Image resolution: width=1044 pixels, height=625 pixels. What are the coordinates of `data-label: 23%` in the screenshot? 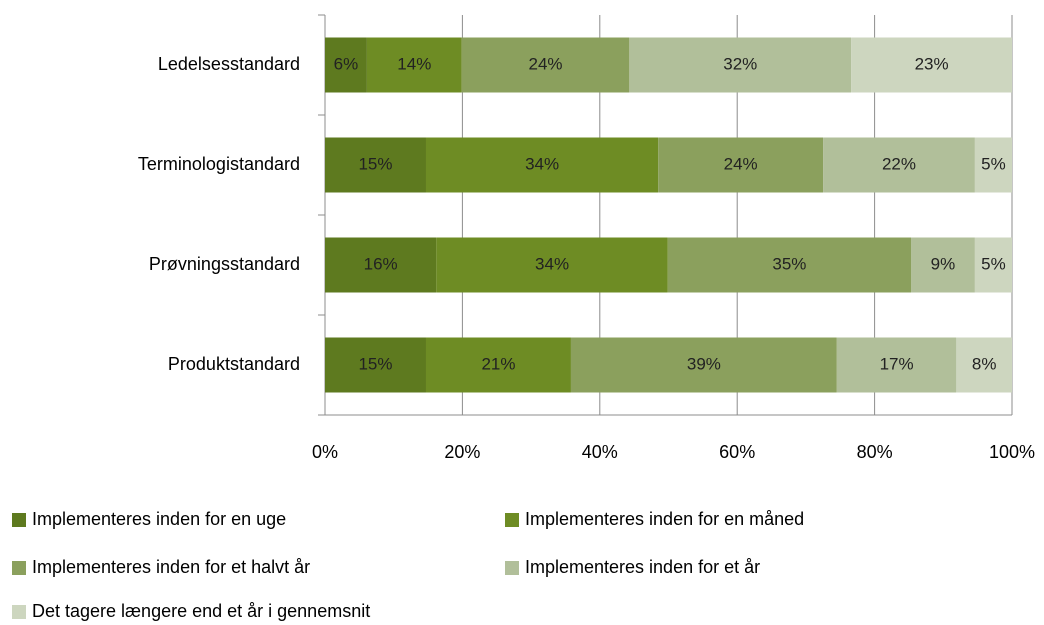 It's located at (932, 63).